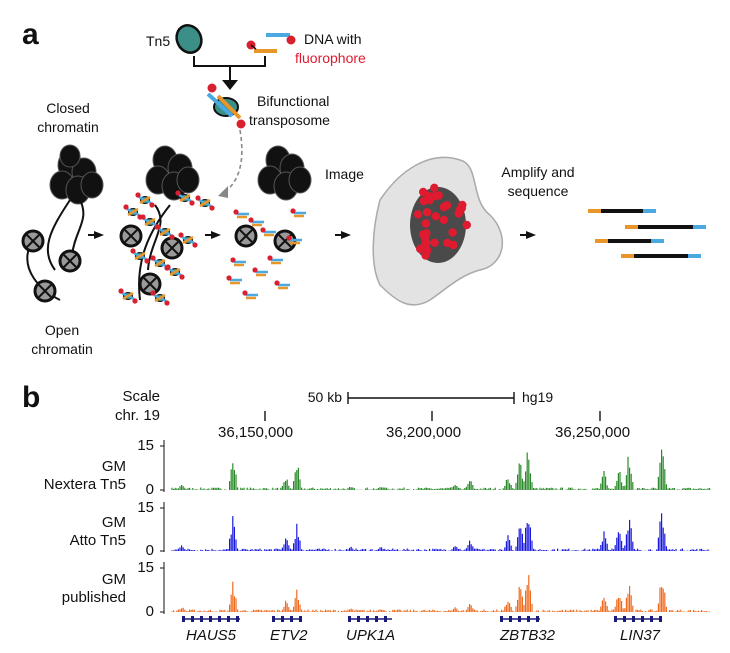 The width and height of the screenshot is (730, 653). I want to click on bifunctional-label: Bifunctional, so click(293, 101).